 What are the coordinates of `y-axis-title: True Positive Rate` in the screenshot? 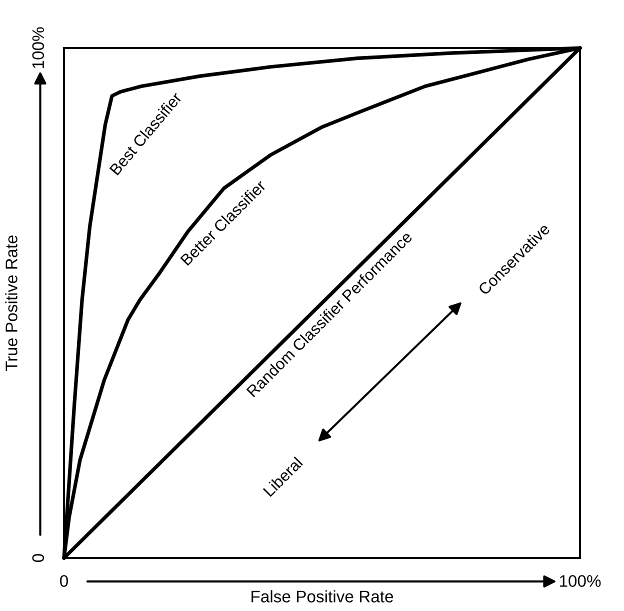 It's located at (11, 303).